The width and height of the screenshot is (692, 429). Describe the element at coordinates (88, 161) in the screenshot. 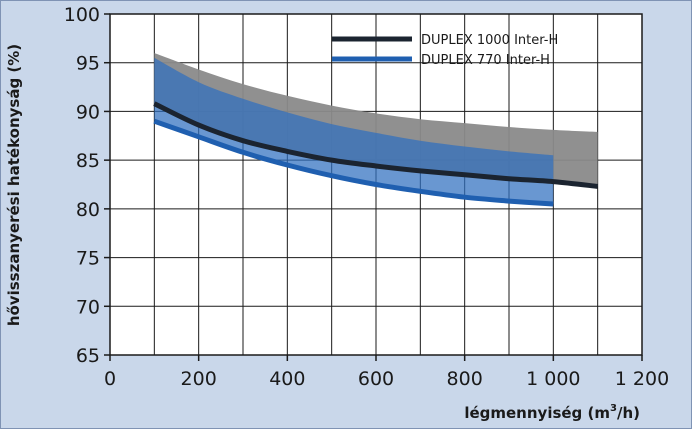

I see `y-tick-label: 85` at that location.